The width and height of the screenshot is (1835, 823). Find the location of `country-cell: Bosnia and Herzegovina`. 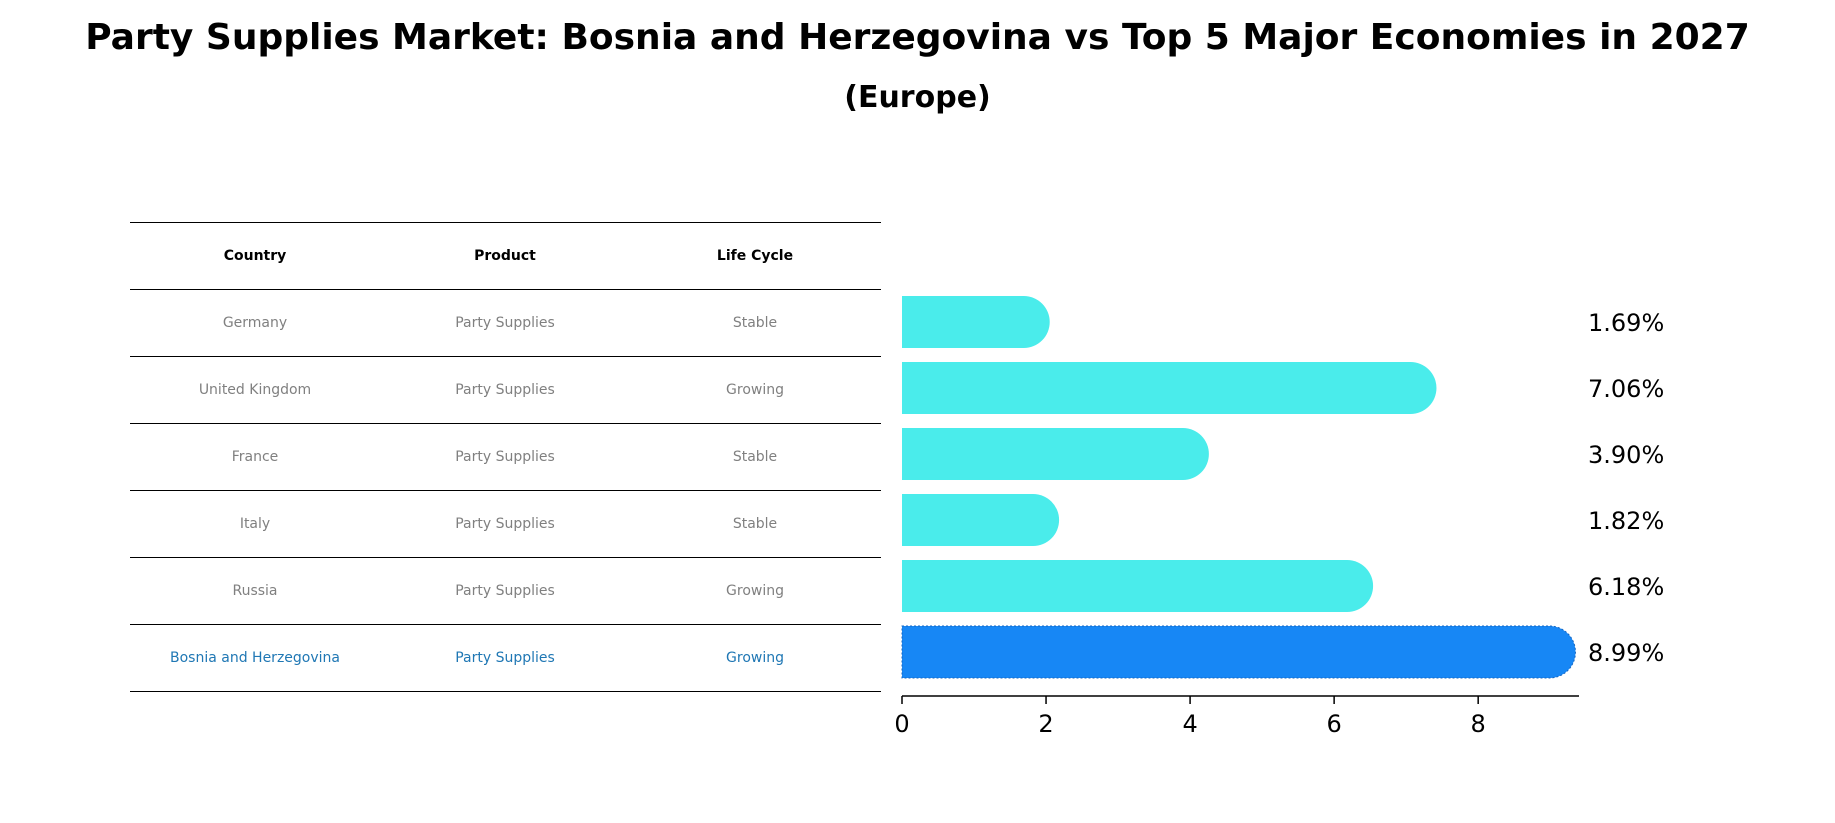

country-cell: Bosnia and Herzegovina is located at coordinates (255, 658).